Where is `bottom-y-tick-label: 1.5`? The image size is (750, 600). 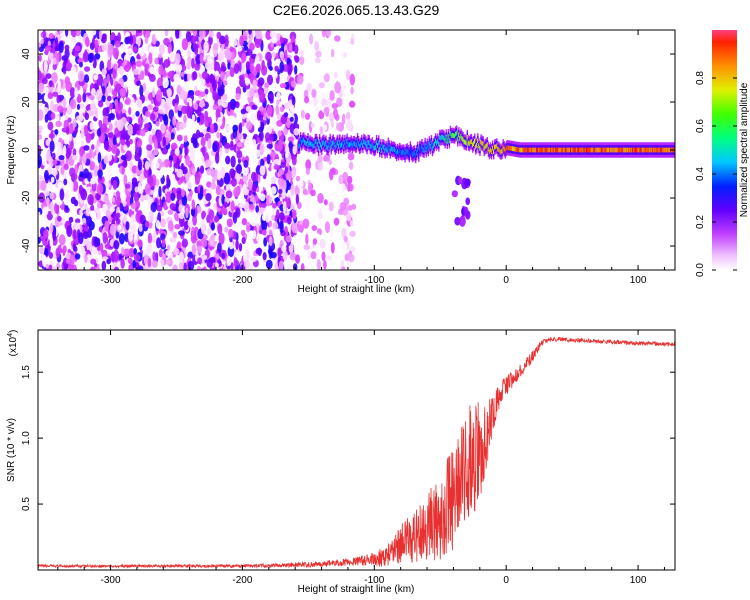
bottom-y-tick-label: 1.5 is located at coordinates (26, 372).